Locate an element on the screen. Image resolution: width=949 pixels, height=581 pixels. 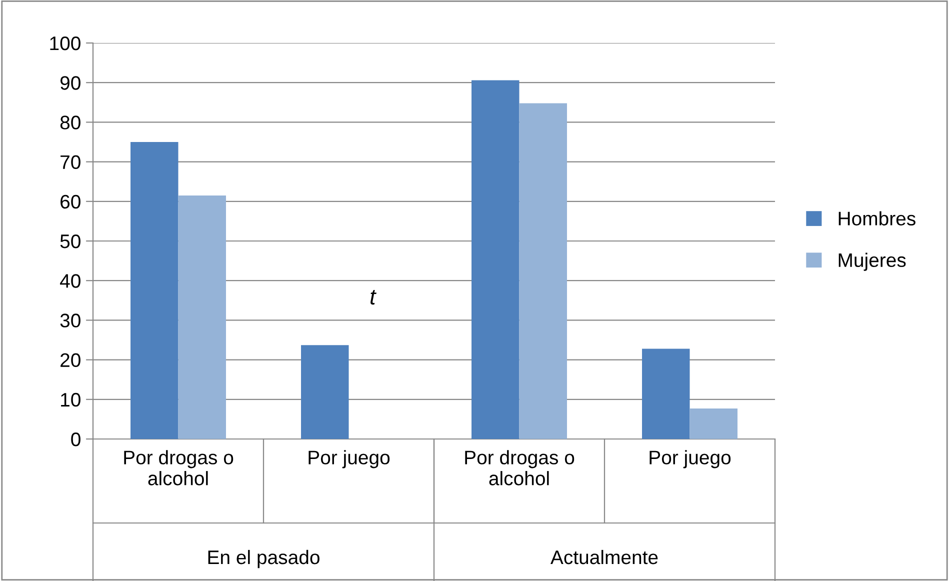
y-tick-label: 70 is located at coordinates (70, 162).